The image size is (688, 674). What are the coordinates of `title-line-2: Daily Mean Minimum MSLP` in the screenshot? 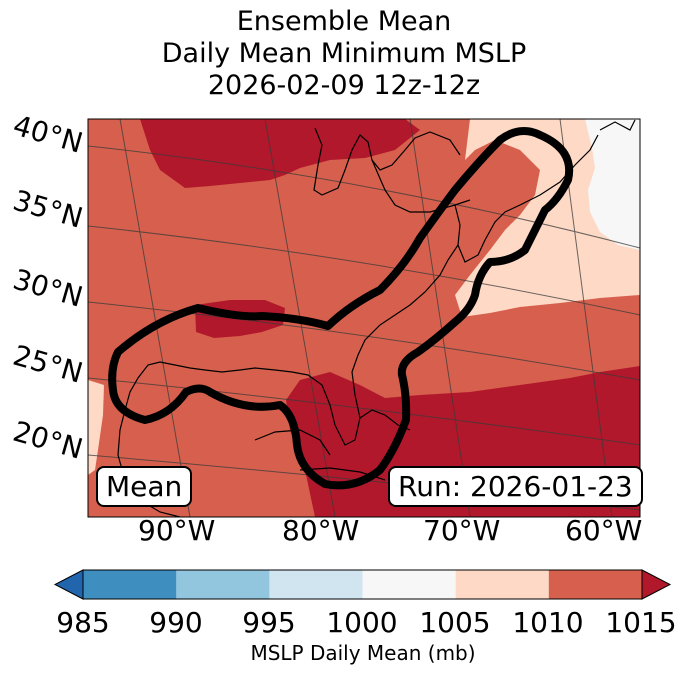 It's located at (344, 53).